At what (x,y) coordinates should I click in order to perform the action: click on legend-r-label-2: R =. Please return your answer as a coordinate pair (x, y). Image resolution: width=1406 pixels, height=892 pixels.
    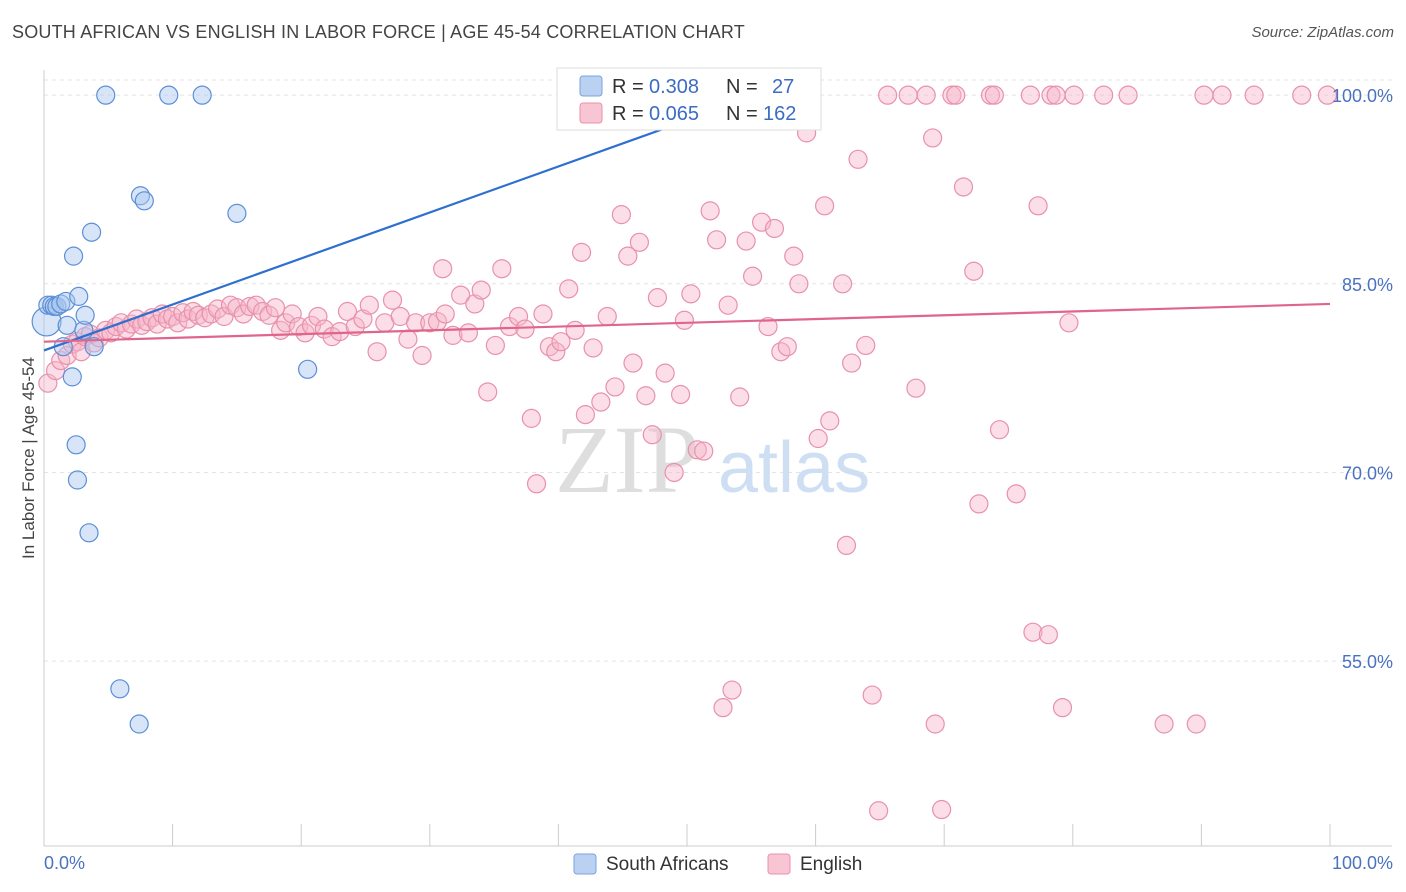
    Looking at the image, I should click on (628, 114).